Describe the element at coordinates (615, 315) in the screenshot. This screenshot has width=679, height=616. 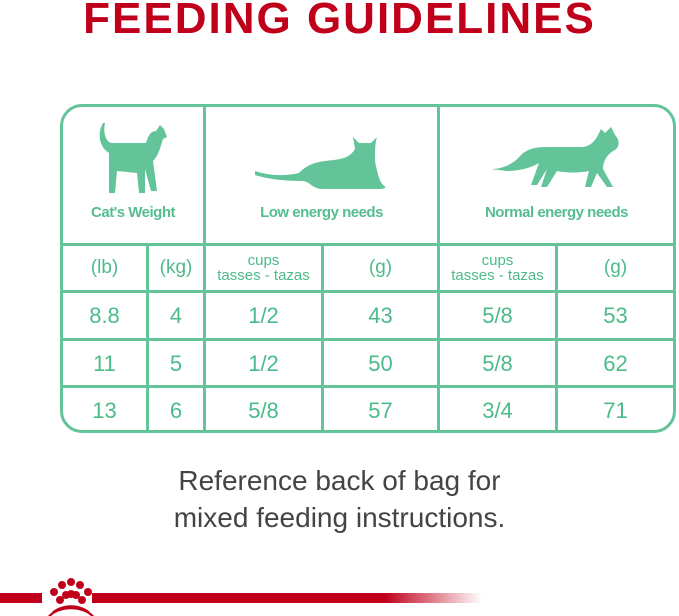
I see `table-cell: 53` at that location.